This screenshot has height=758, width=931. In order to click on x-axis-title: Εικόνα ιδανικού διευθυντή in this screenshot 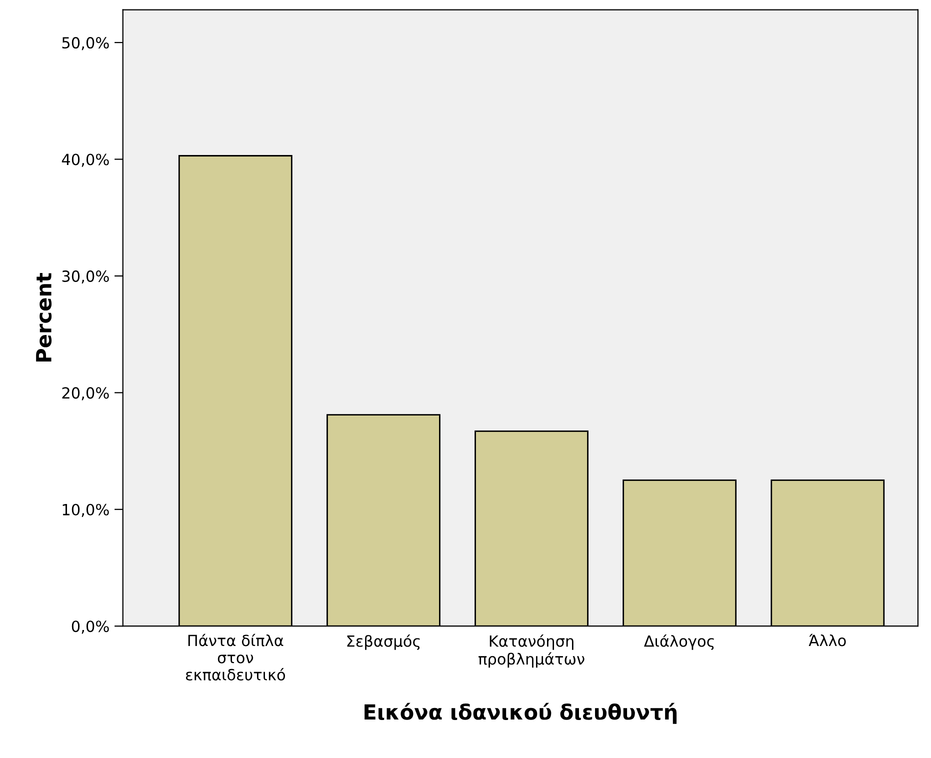, I will do `click(520, 713)`.